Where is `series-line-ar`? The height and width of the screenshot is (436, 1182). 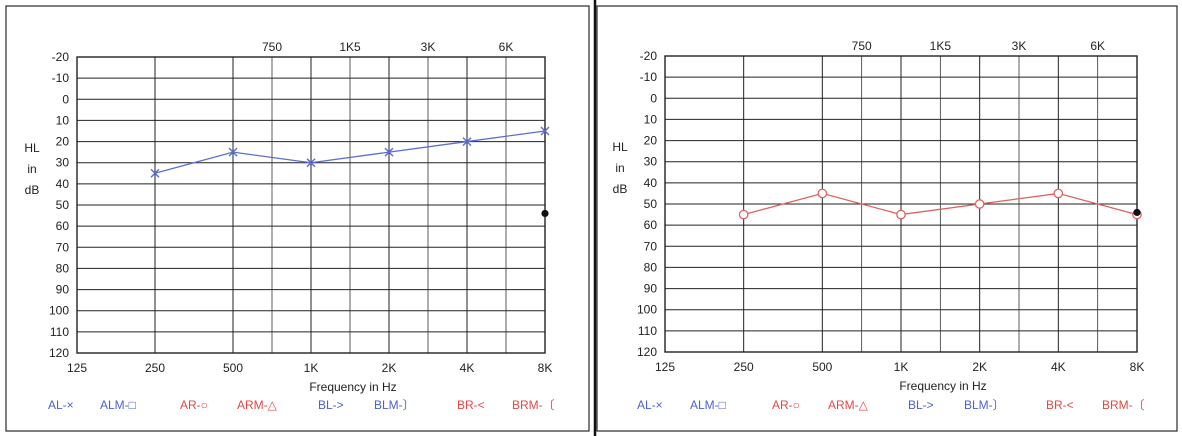 series-line-ar is located at coordinates (940, 204).